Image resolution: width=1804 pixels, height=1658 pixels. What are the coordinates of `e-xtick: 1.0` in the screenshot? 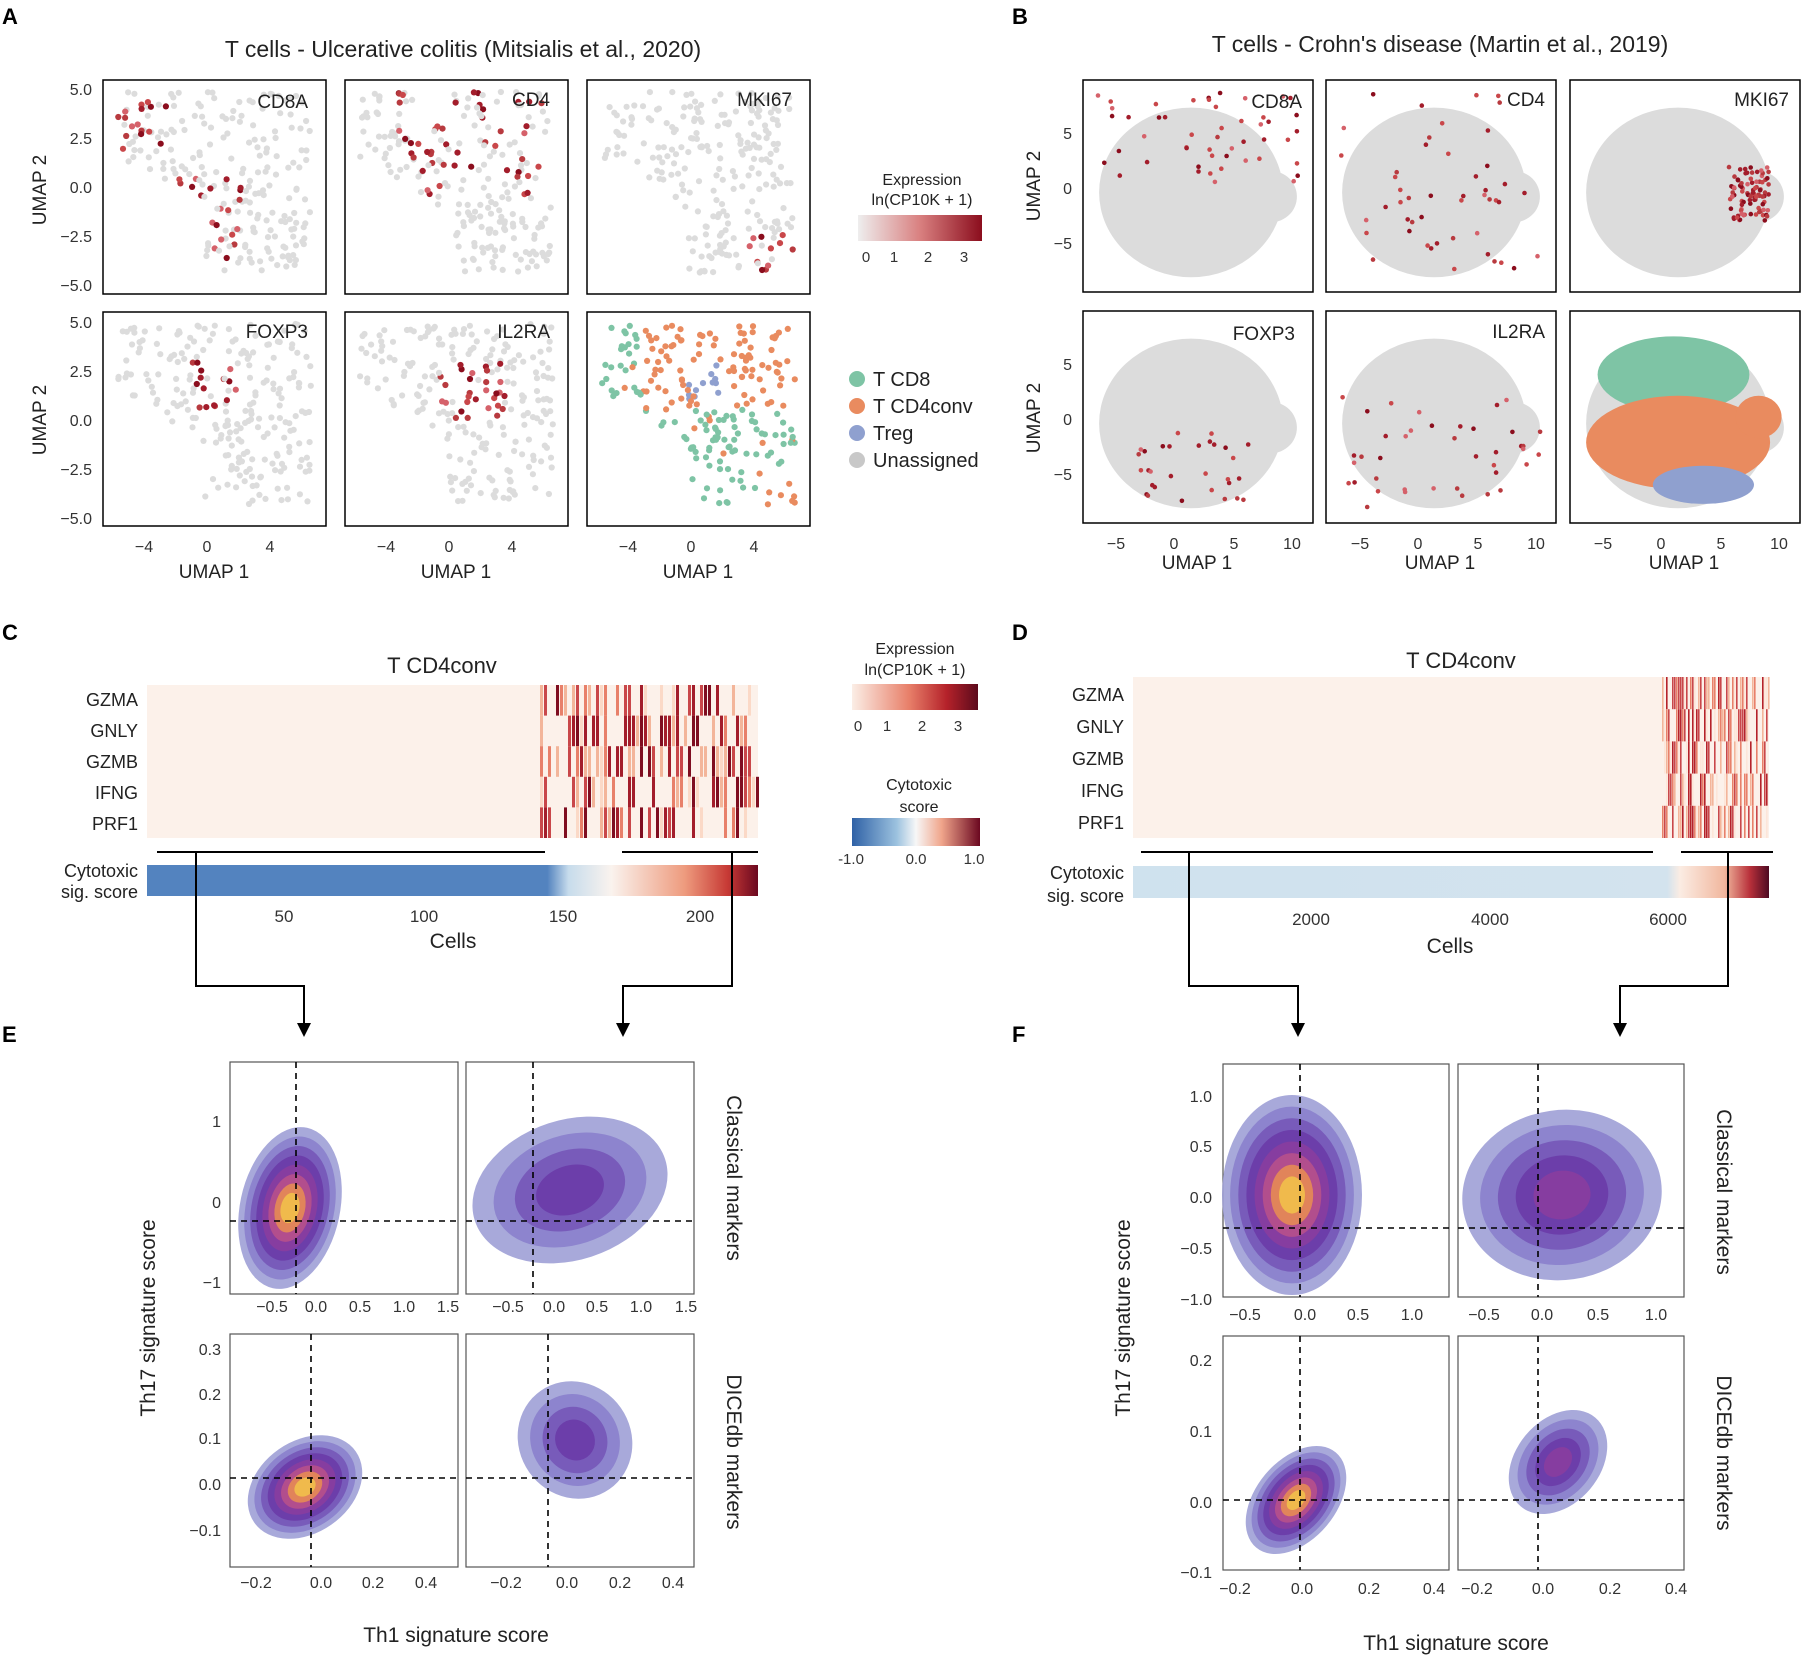 It's located at (404, 1307).